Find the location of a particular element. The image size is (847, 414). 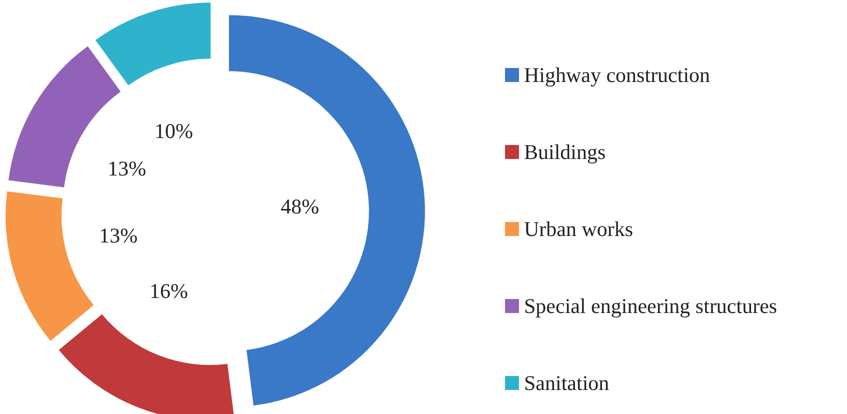

legend-label: Sanitation is located at coordinates (567, 383).